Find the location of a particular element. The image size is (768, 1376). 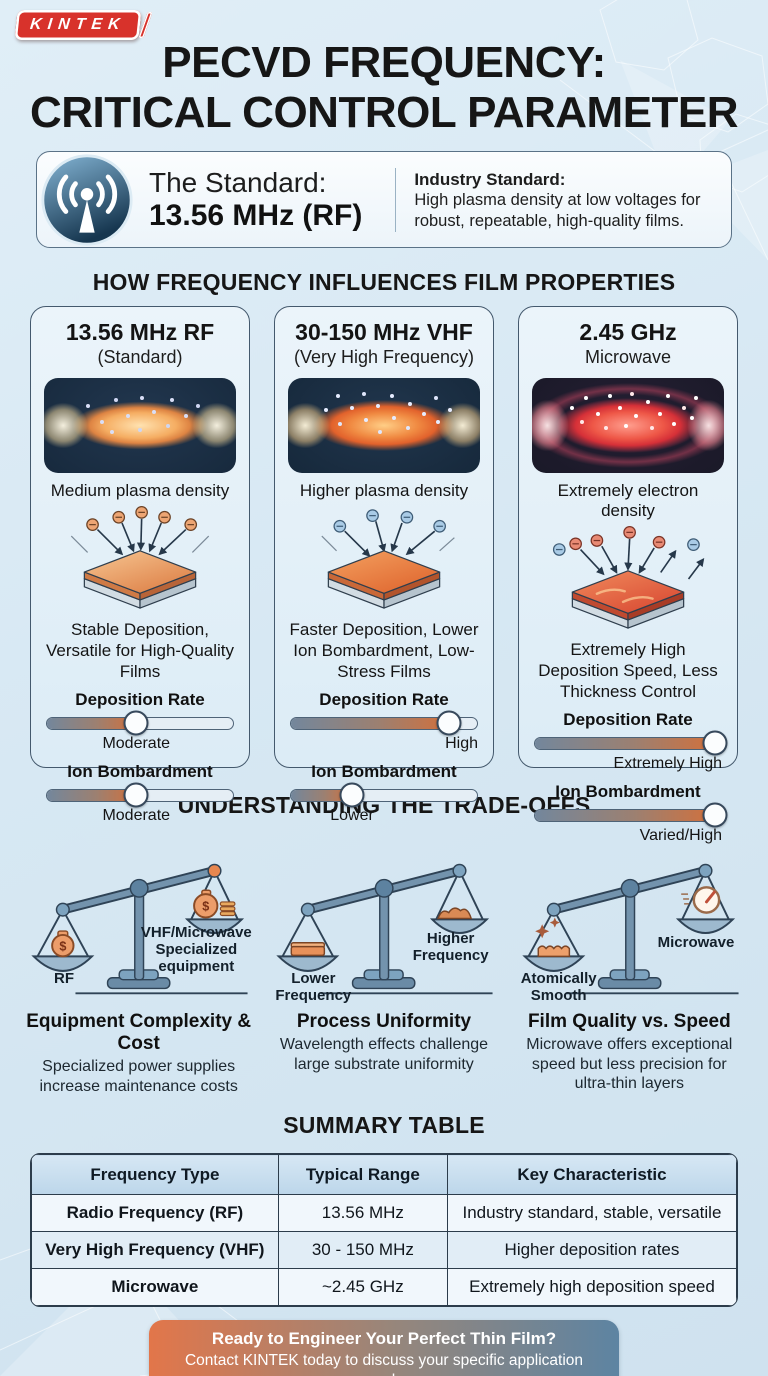

column-header: Typical Range is located at coordinates (362, 1175).